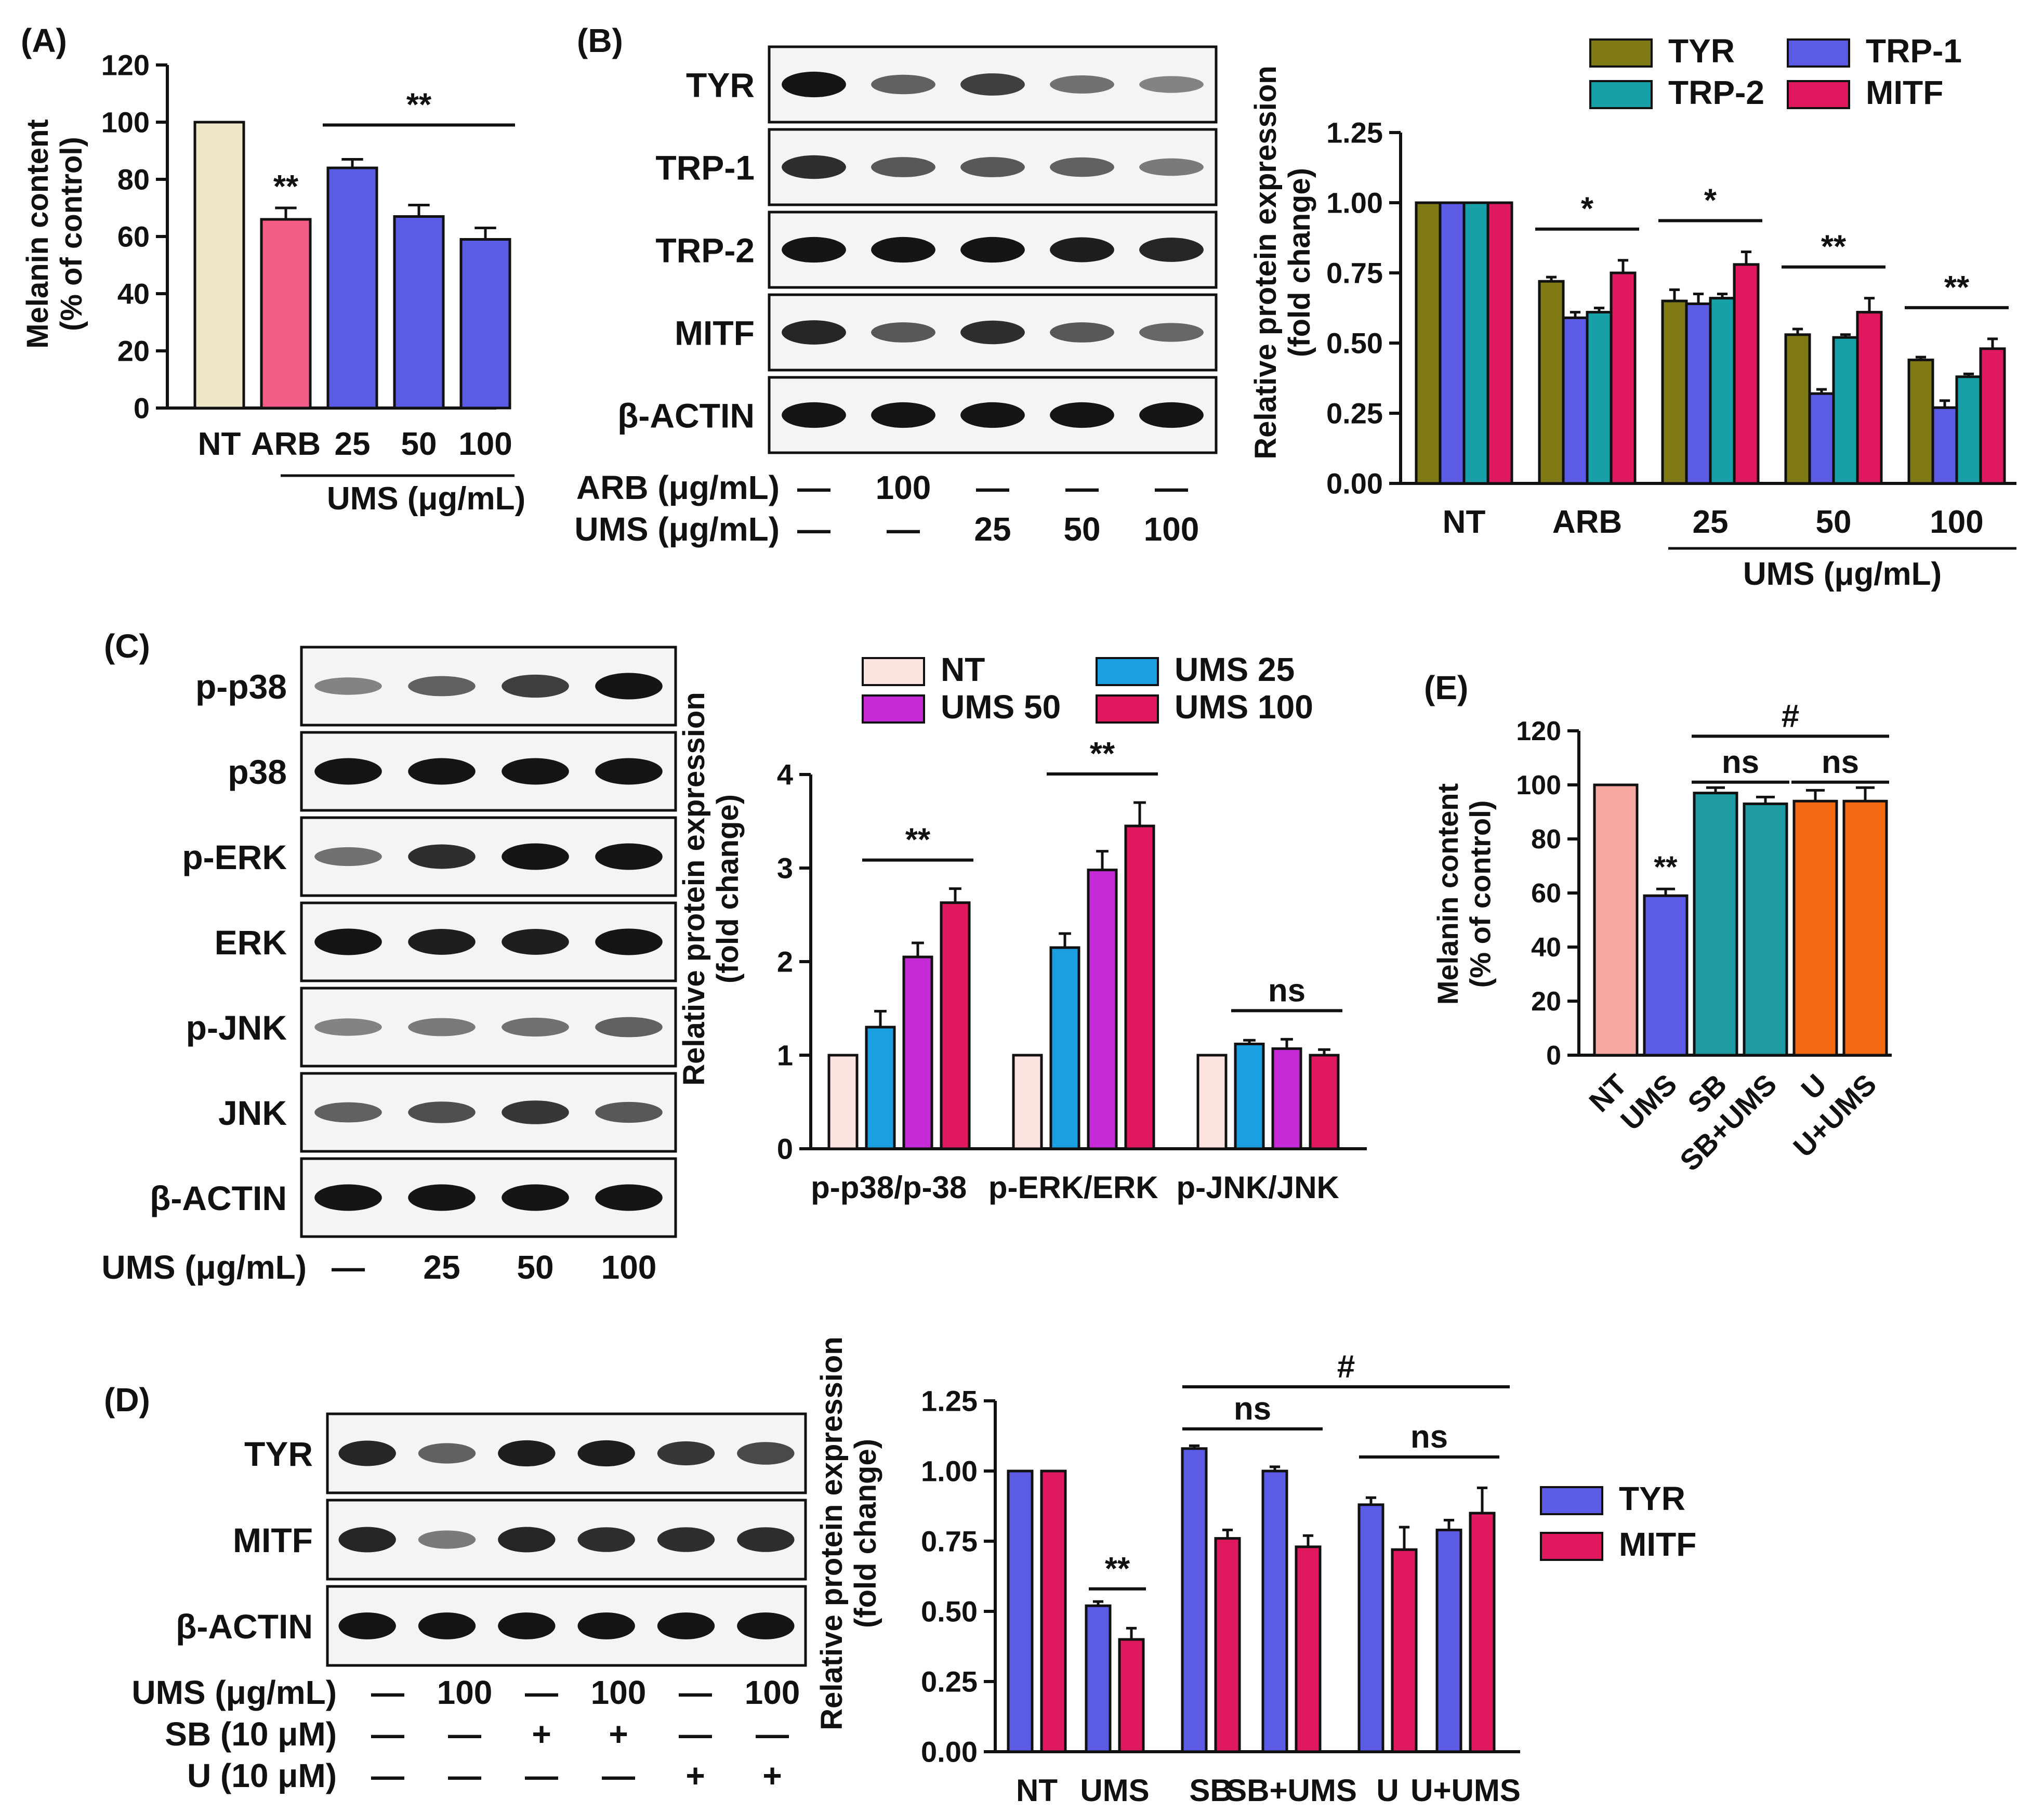 This screenshot has height=1812, width=2044. I want to click on panel-label-d: (D), so click(127, 1400).